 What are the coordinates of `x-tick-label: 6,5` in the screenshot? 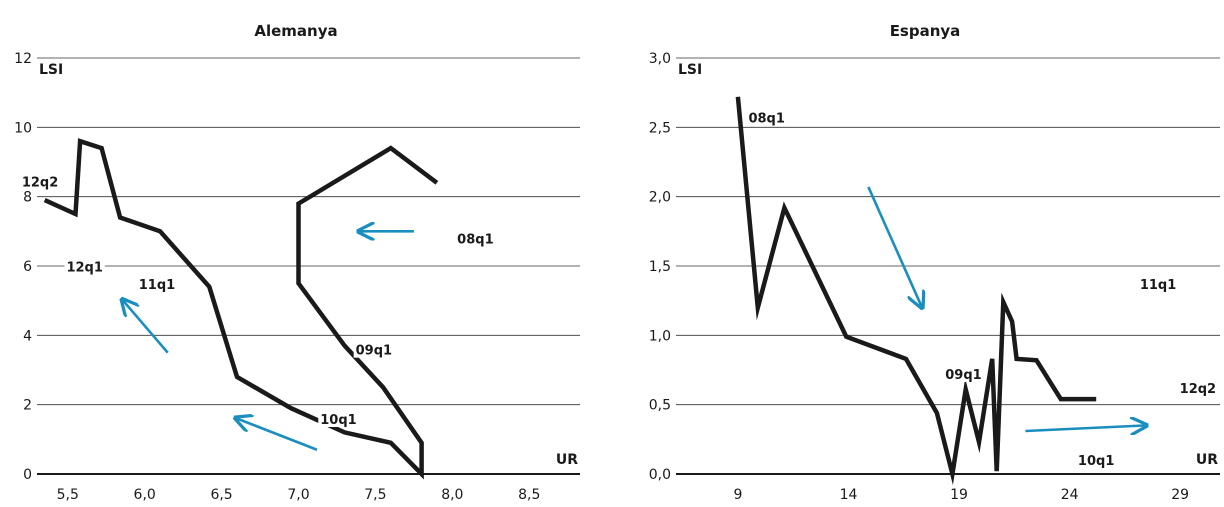 It's located at (221, 495).